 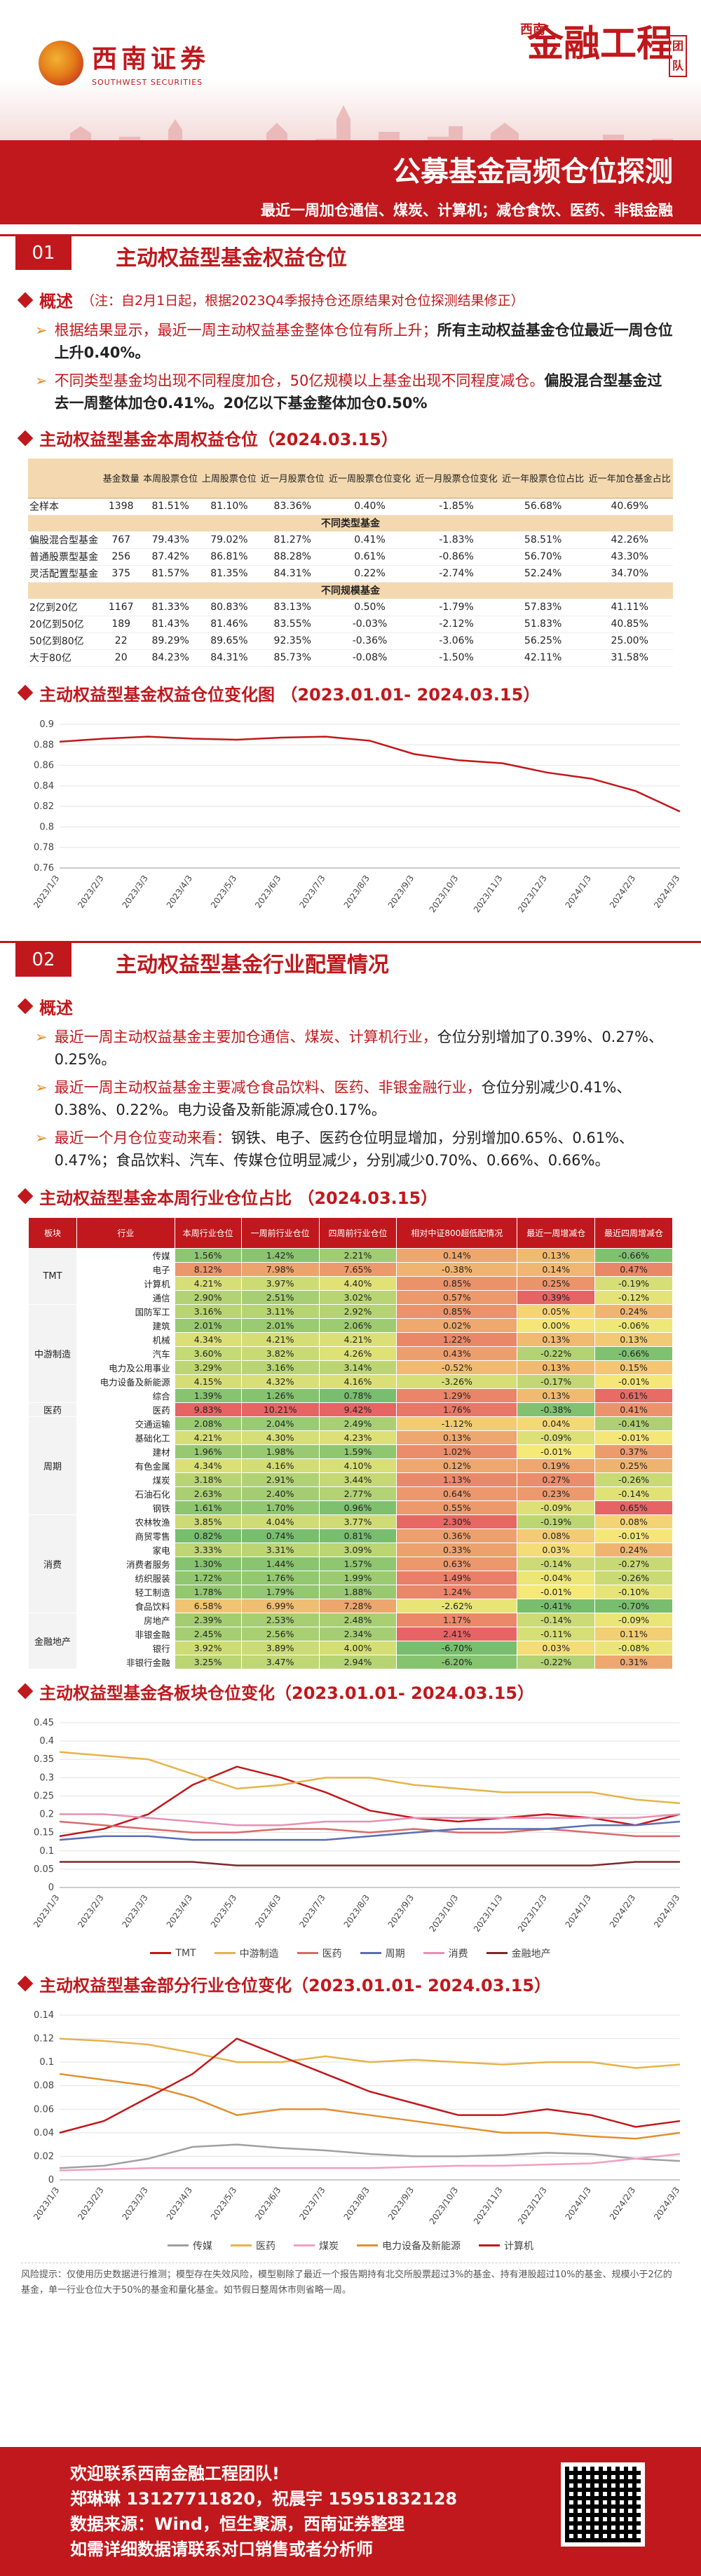 I want to click on chart1-title: 主动权益型基金权益仓位变化图 （2023.01.01- 2024.03.15）, so click(x=289, y=694).